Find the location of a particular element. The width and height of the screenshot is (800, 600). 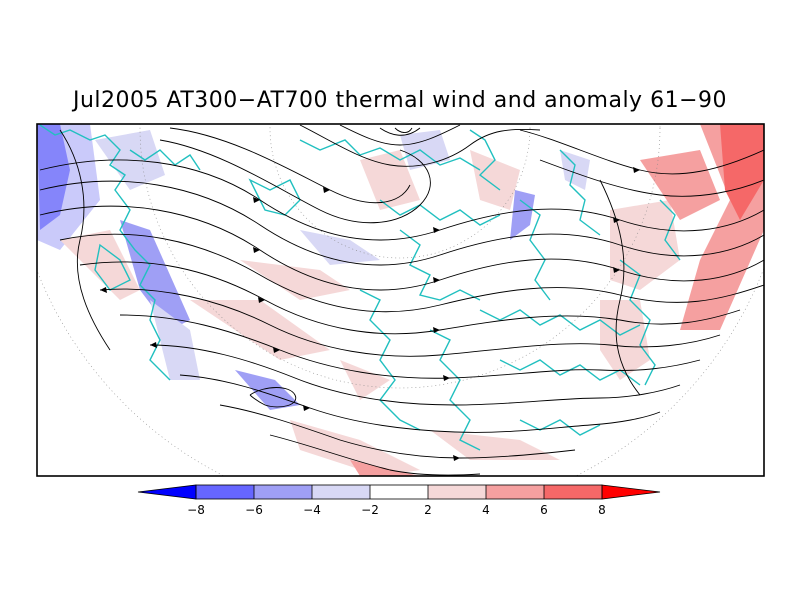

colorbar-arrow-left is located at coordinates (167, 492).